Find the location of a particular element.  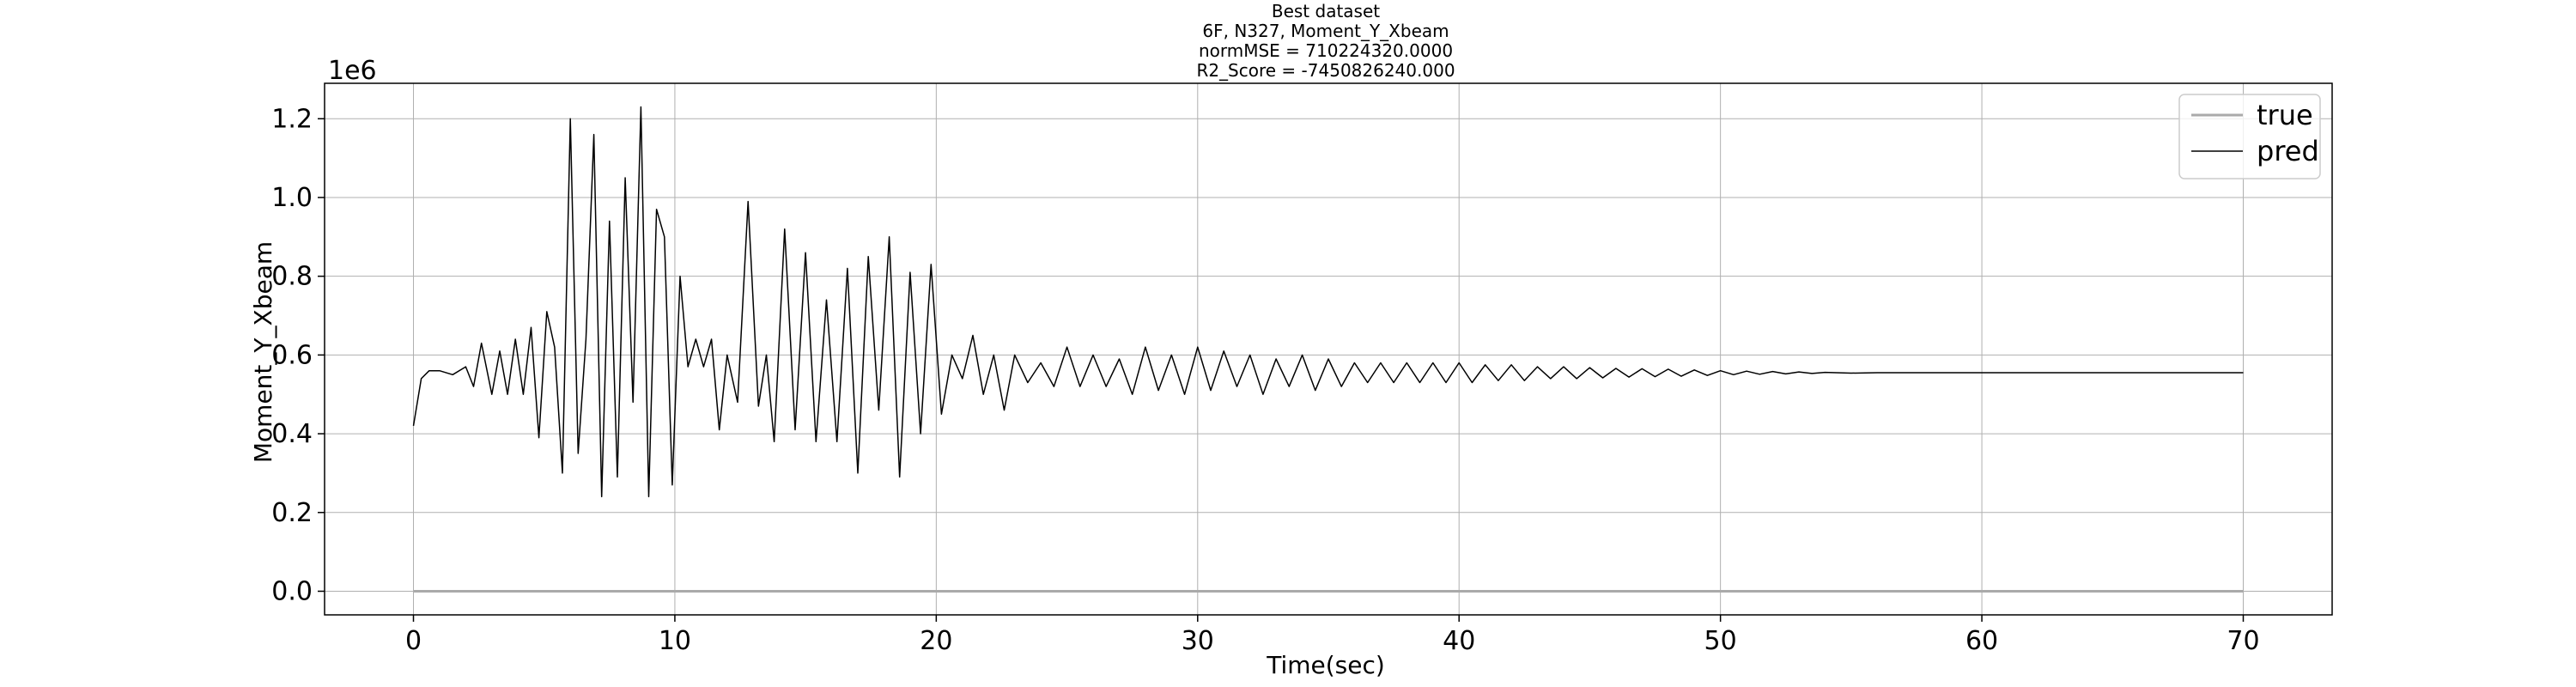

legend-label-true: true is located at coordinates (2285, 115).